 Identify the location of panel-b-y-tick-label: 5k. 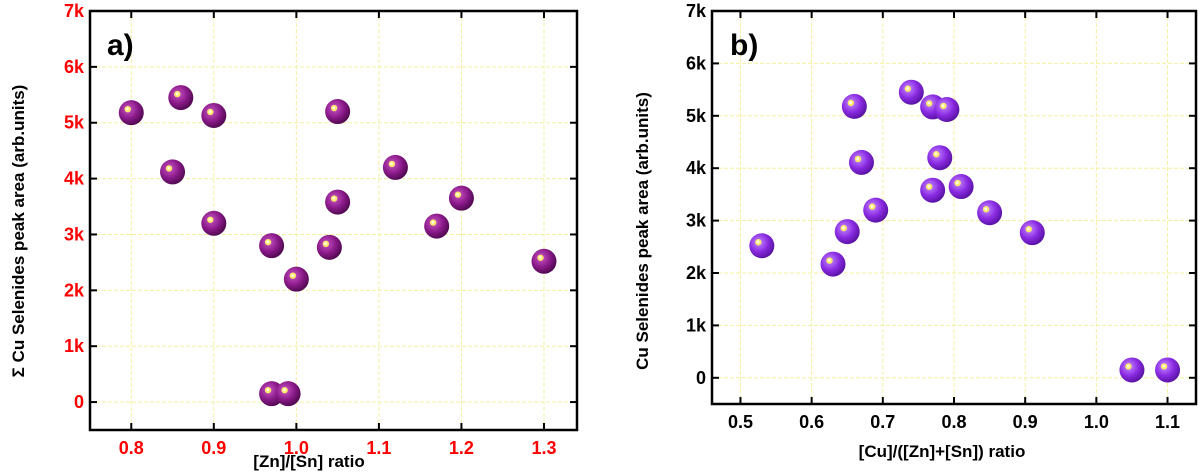
(696, 116).